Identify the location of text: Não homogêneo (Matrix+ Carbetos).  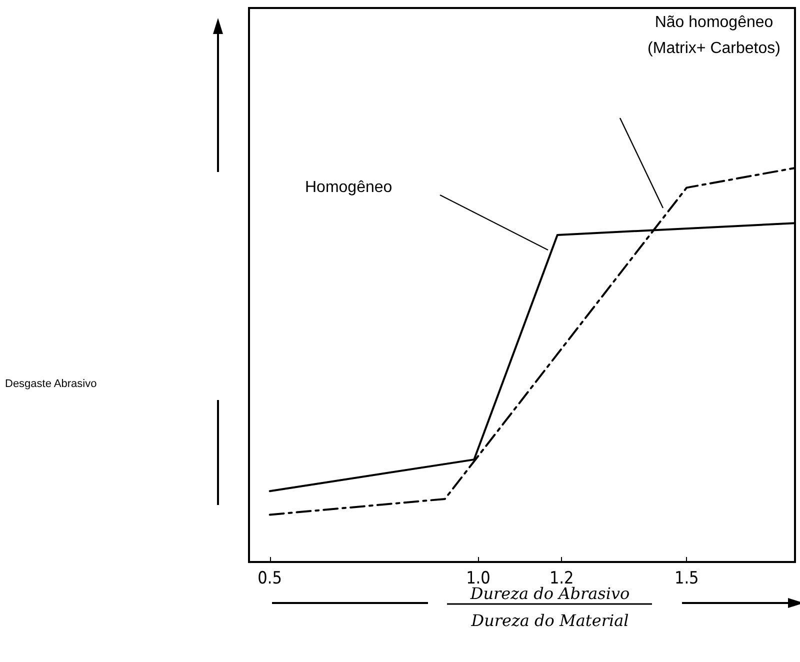
(714, 35).